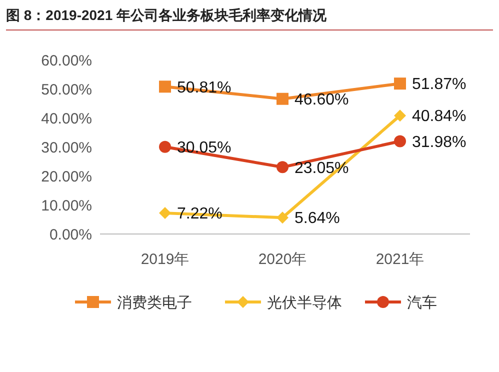 This screenshot has height=372, width=499. Describe the element at coordinates (304, 303) in the screenshot. I see `legend-label: 光伏半导体` at that location.